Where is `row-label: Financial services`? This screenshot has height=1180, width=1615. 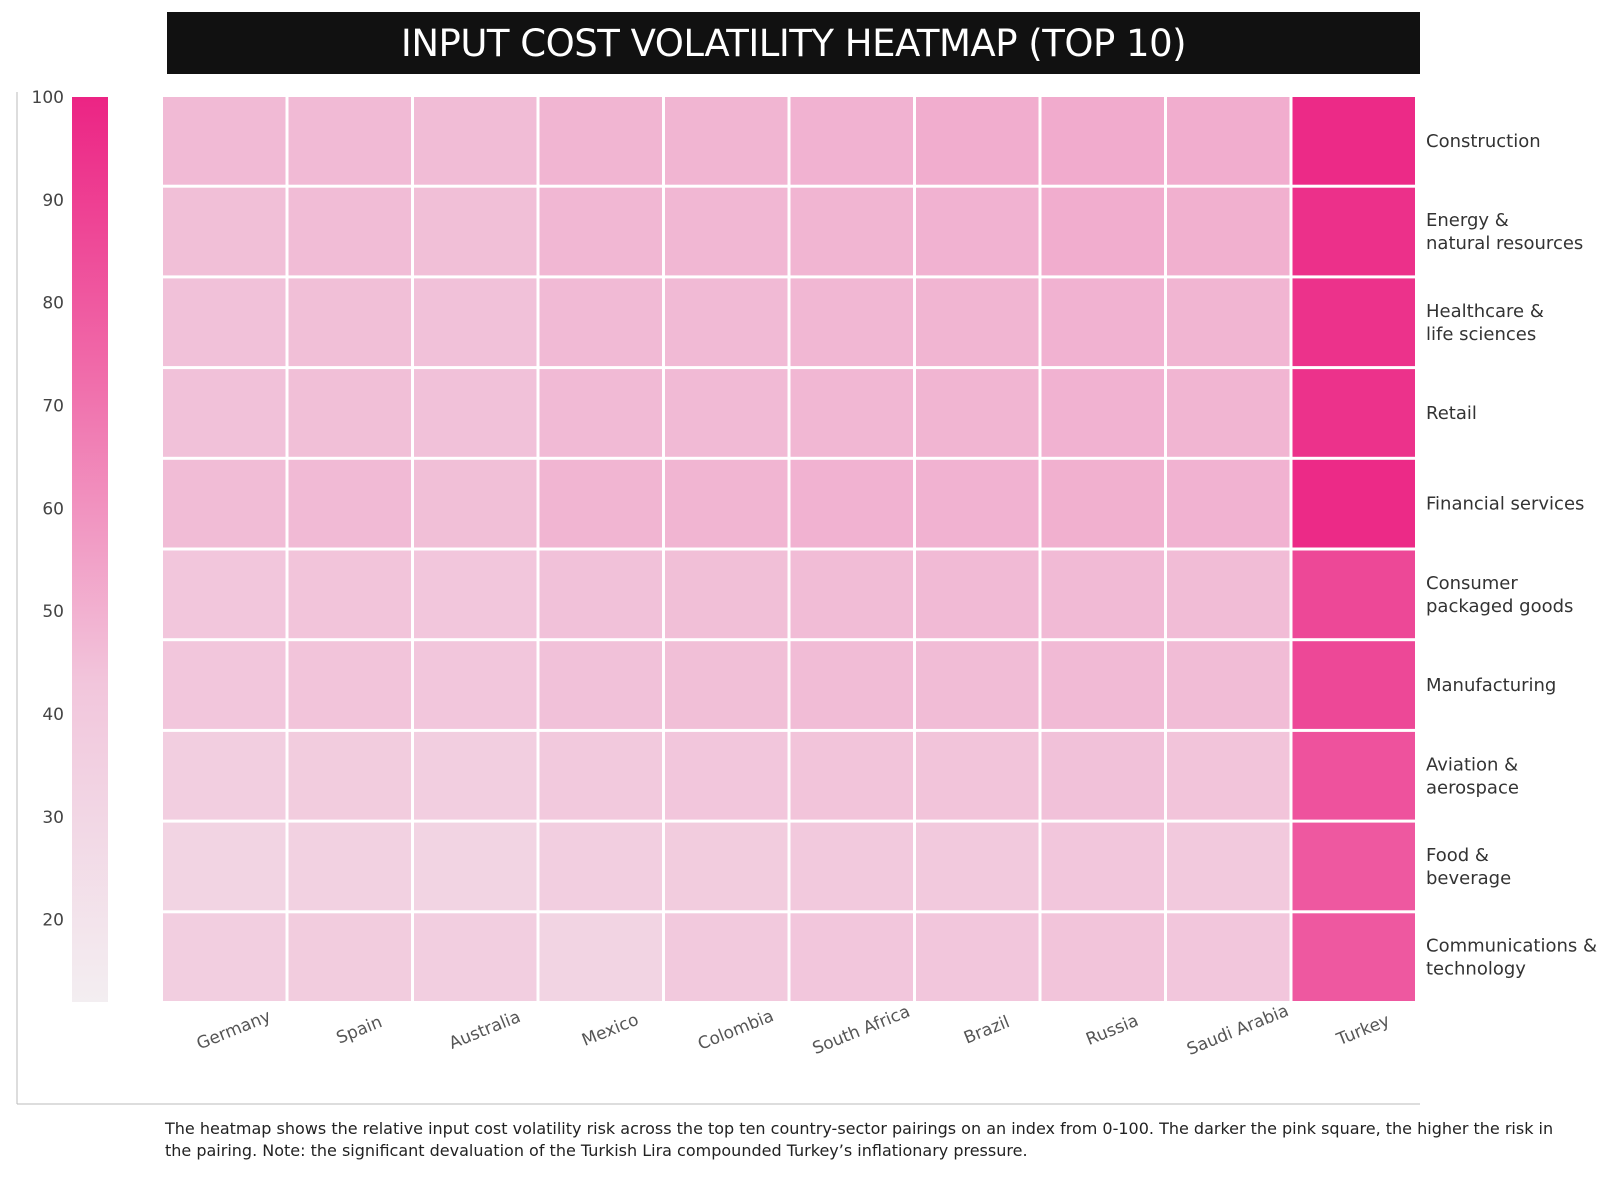 row-label: Financial services is located at coordinates (1505, 504).